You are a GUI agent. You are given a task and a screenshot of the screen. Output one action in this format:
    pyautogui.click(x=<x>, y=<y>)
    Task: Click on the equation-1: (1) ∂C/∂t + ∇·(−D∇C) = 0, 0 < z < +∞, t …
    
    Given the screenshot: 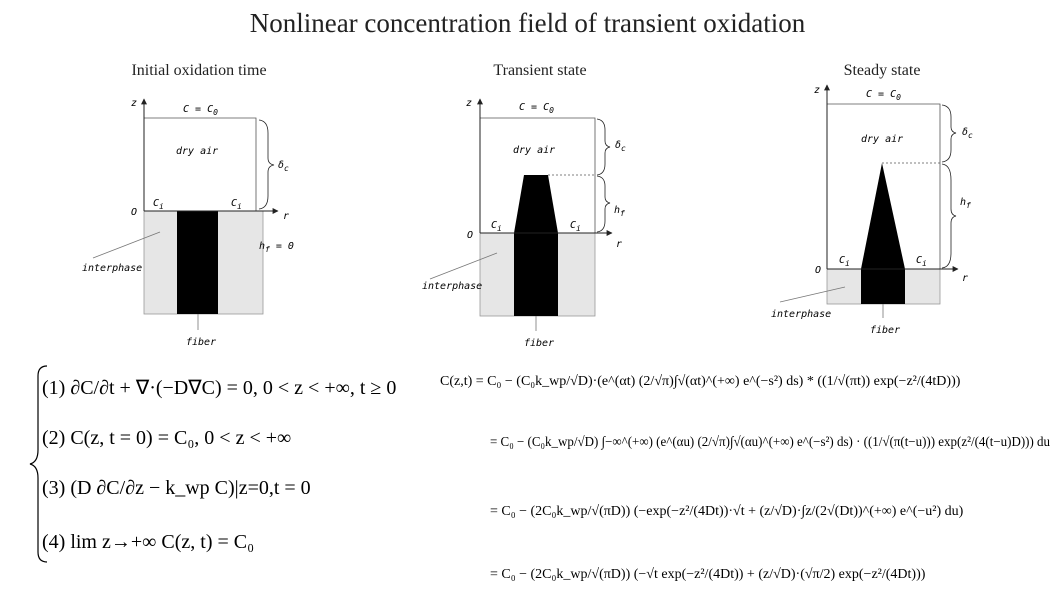 What is the action you would take?
    pyautogui.click(x=219, y=388)
    